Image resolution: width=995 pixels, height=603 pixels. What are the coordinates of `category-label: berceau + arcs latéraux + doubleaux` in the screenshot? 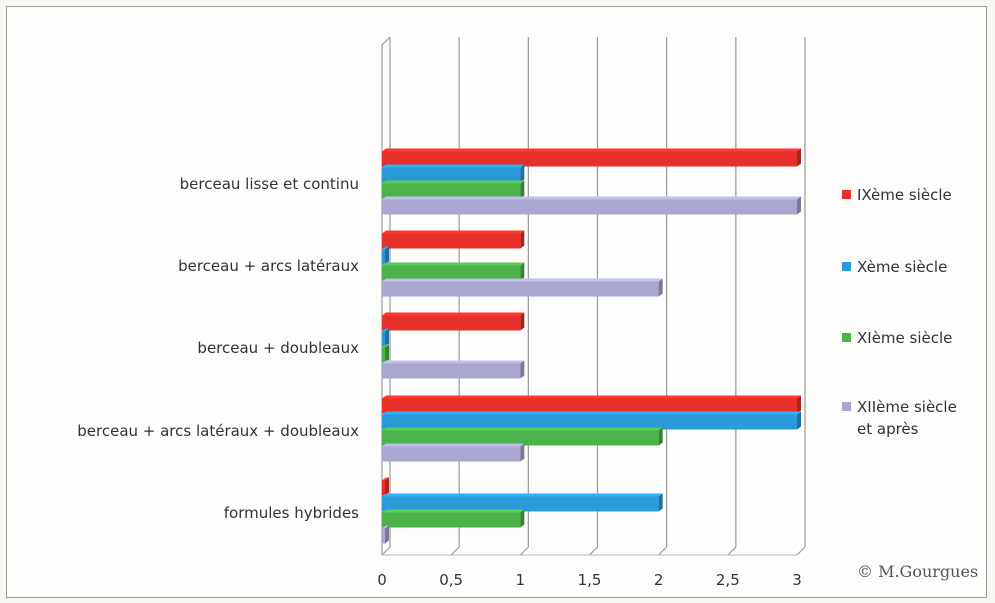 It's located at (218, 431).